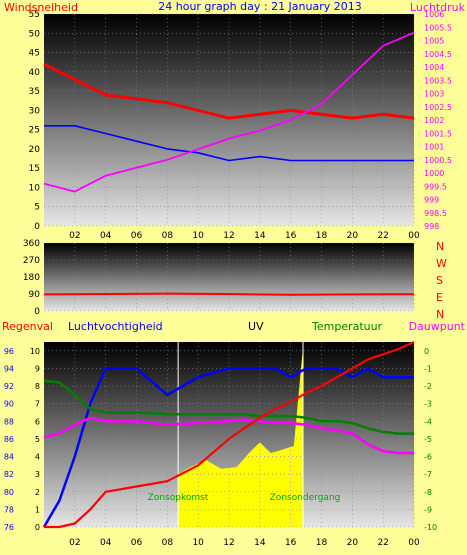  Describe the element at coordinates (347, 326) in the screenshot. I see `temperature-label: Temperatuur` at that location.